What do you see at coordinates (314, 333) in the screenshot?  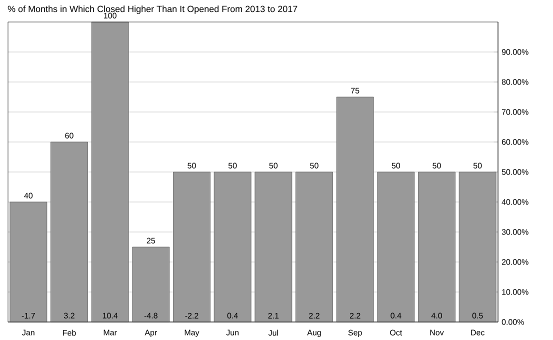 I see `x-tick-label: Aug` at bounding box center [314, 333].